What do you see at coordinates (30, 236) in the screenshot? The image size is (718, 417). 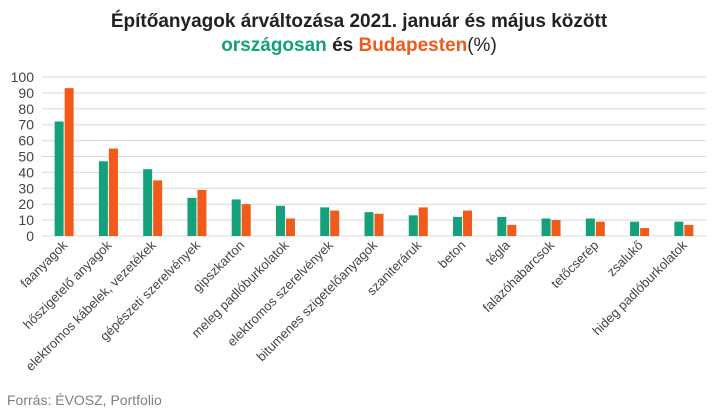 I see `y-tick-label: 0` at bounding box center [30, 236].